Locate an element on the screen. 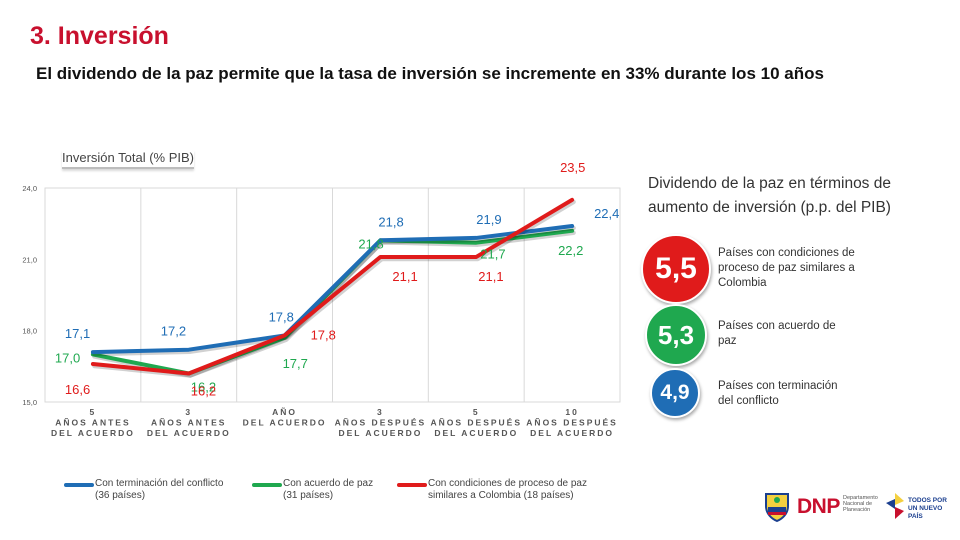 The height and width of the screenshot is (540, 960). data-label: 16,6 is located at coordinates (77, 389).